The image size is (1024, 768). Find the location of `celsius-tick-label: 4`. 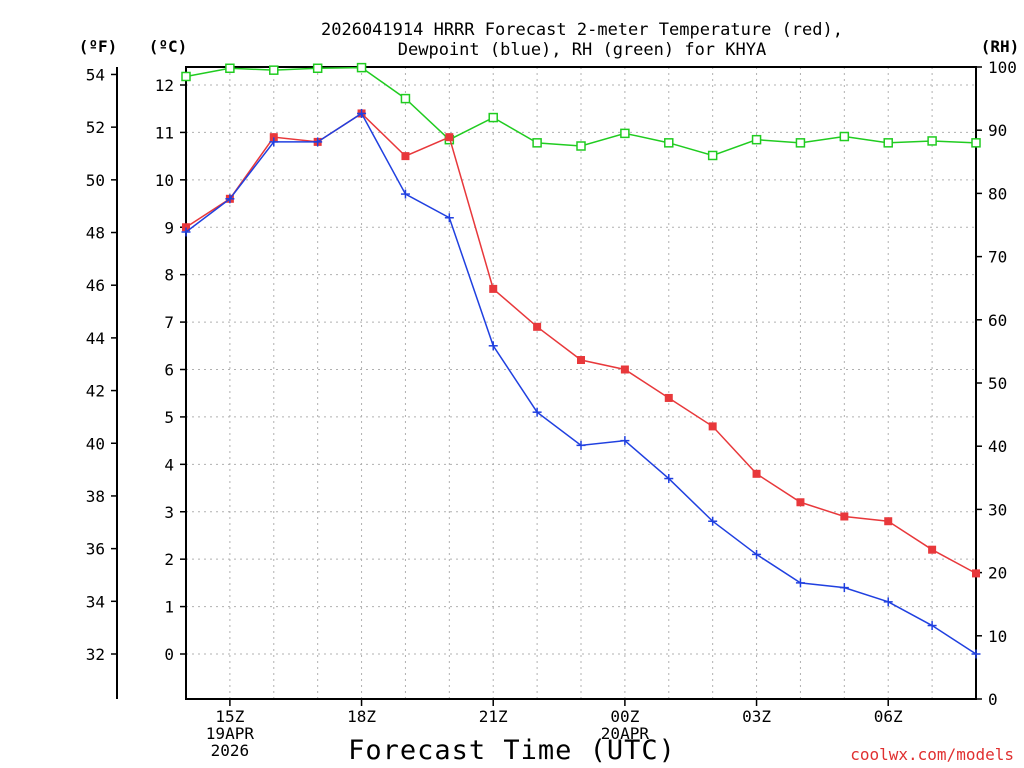

celsius-tick-label: 4 is located at coordinates (169, 464).